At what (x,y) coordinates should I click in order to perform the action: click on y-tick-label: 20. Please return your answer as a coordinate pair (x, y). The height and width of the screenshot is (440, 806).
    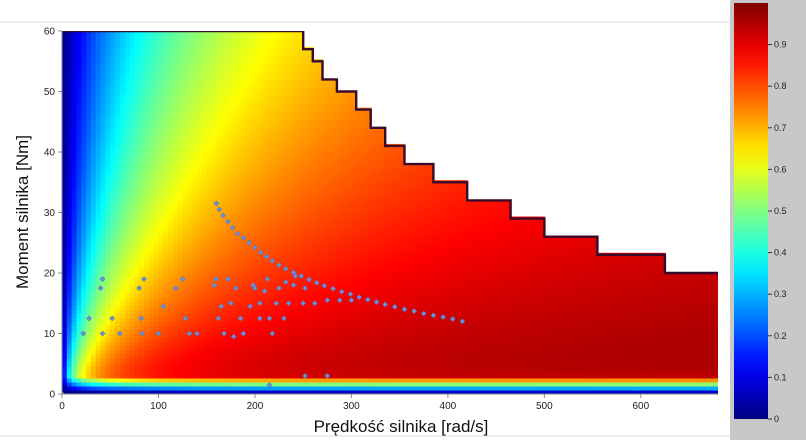
    Looking at the image, I should click on (50, 274).